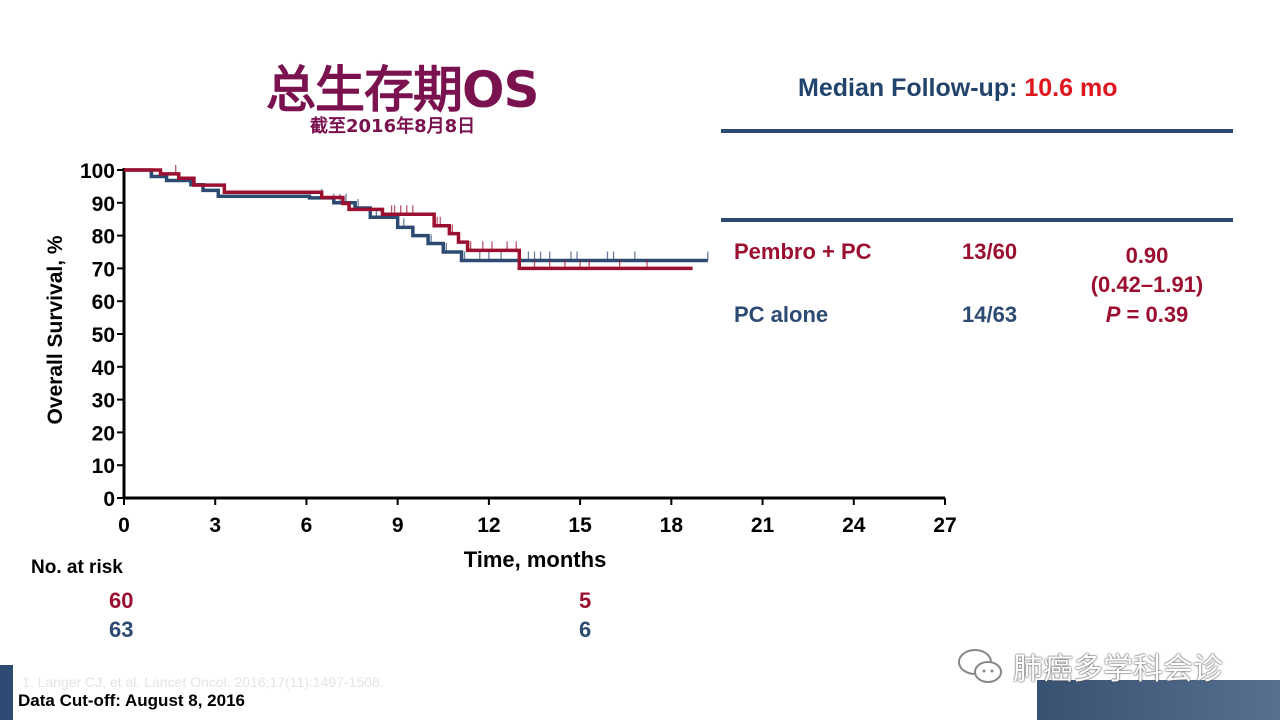 This screenshot has width=1280, height=720. Describe the element at coordinates (103, 269) in the screenshot. I see `y-tick-label: 70` at that location.